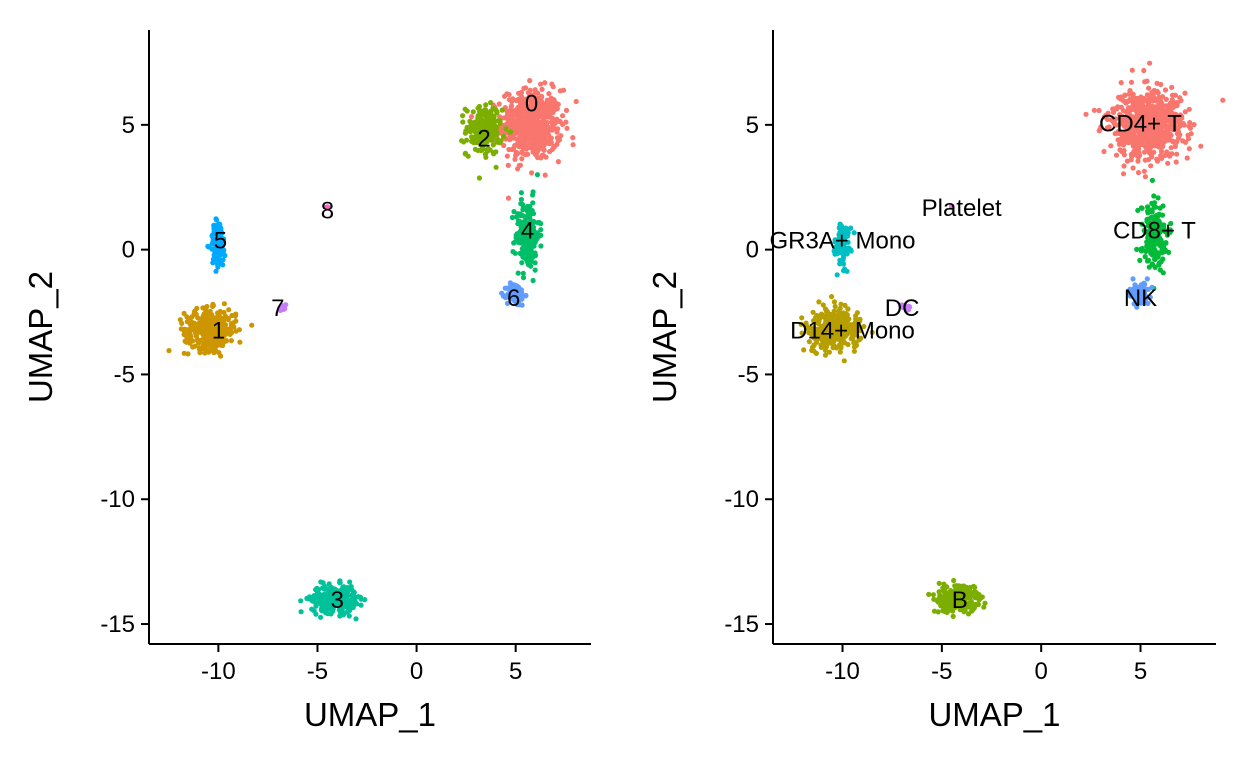  What do you see at coordinates (128, 125) in the screenshot?
I see `y-tick-label: 5` at bounding box center [128, 125].